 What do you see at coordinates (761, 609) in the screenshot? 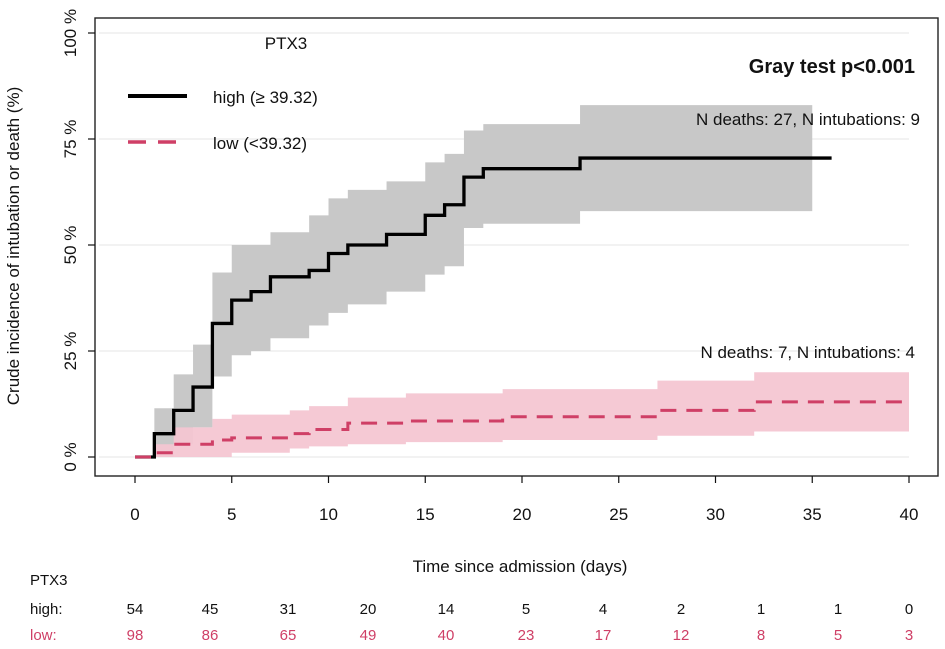
I see `risk-table-high-value-8: 1` at bounding box center [761, 609].